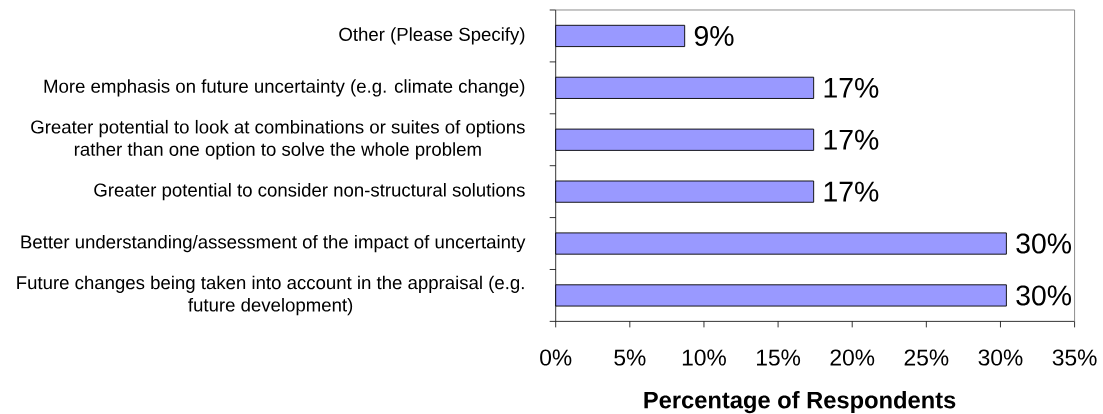  I want to click on y-tick-label: Better understanding/assessment of the impact of uncertainty, so click(273, 243).